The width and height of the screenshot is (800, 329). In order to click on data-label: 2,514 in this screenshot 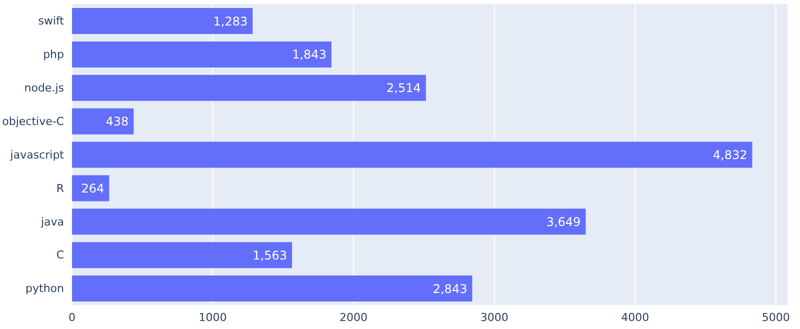, I will do `click(403, 88)`.